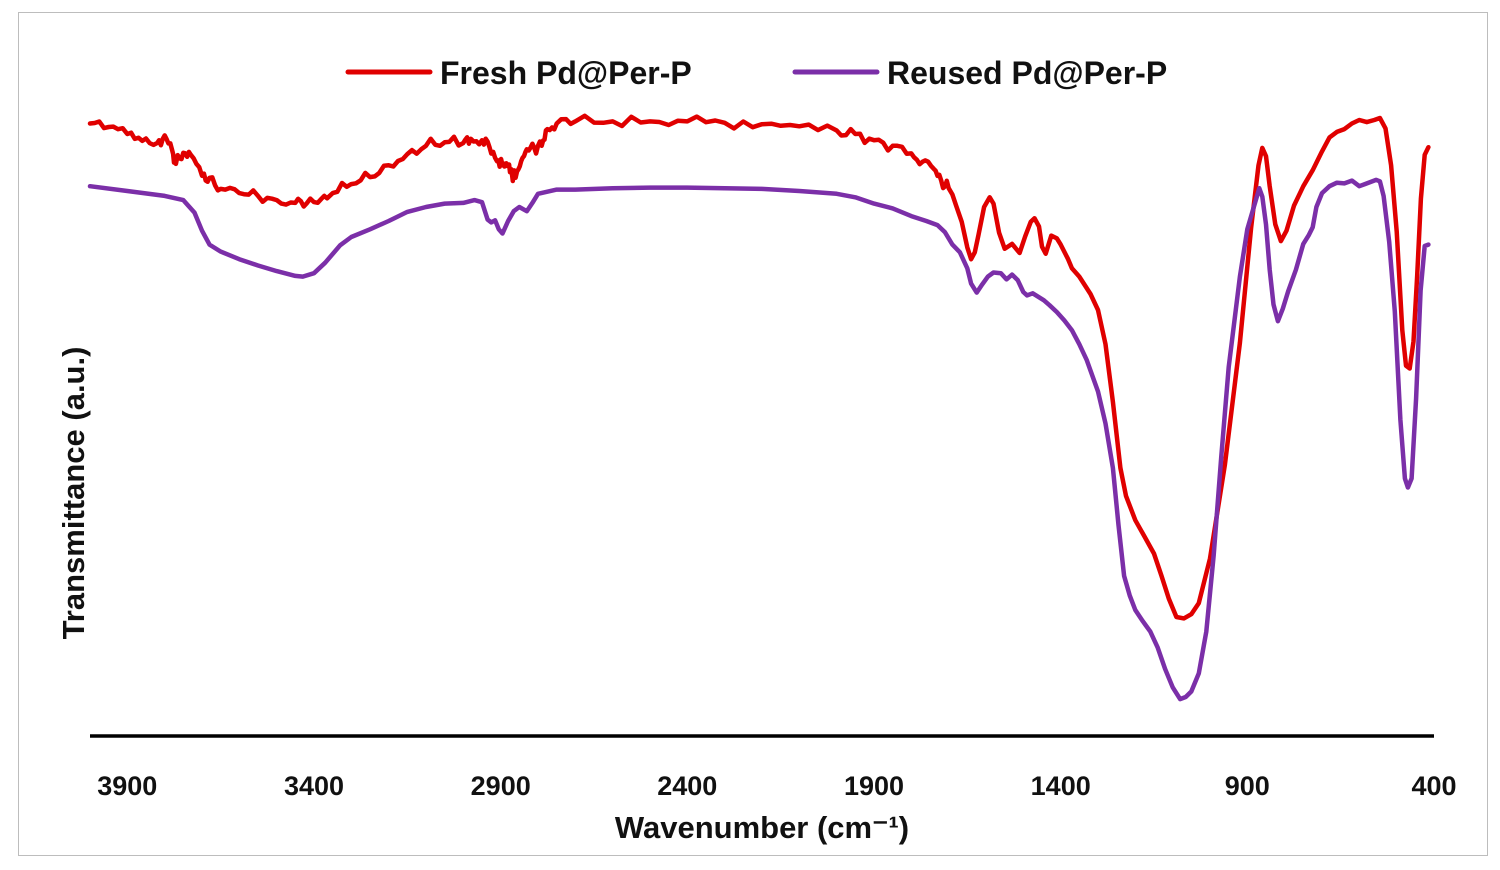  I want to click on y-axis-title: Transmittance (a.u.), so click(73, 493).